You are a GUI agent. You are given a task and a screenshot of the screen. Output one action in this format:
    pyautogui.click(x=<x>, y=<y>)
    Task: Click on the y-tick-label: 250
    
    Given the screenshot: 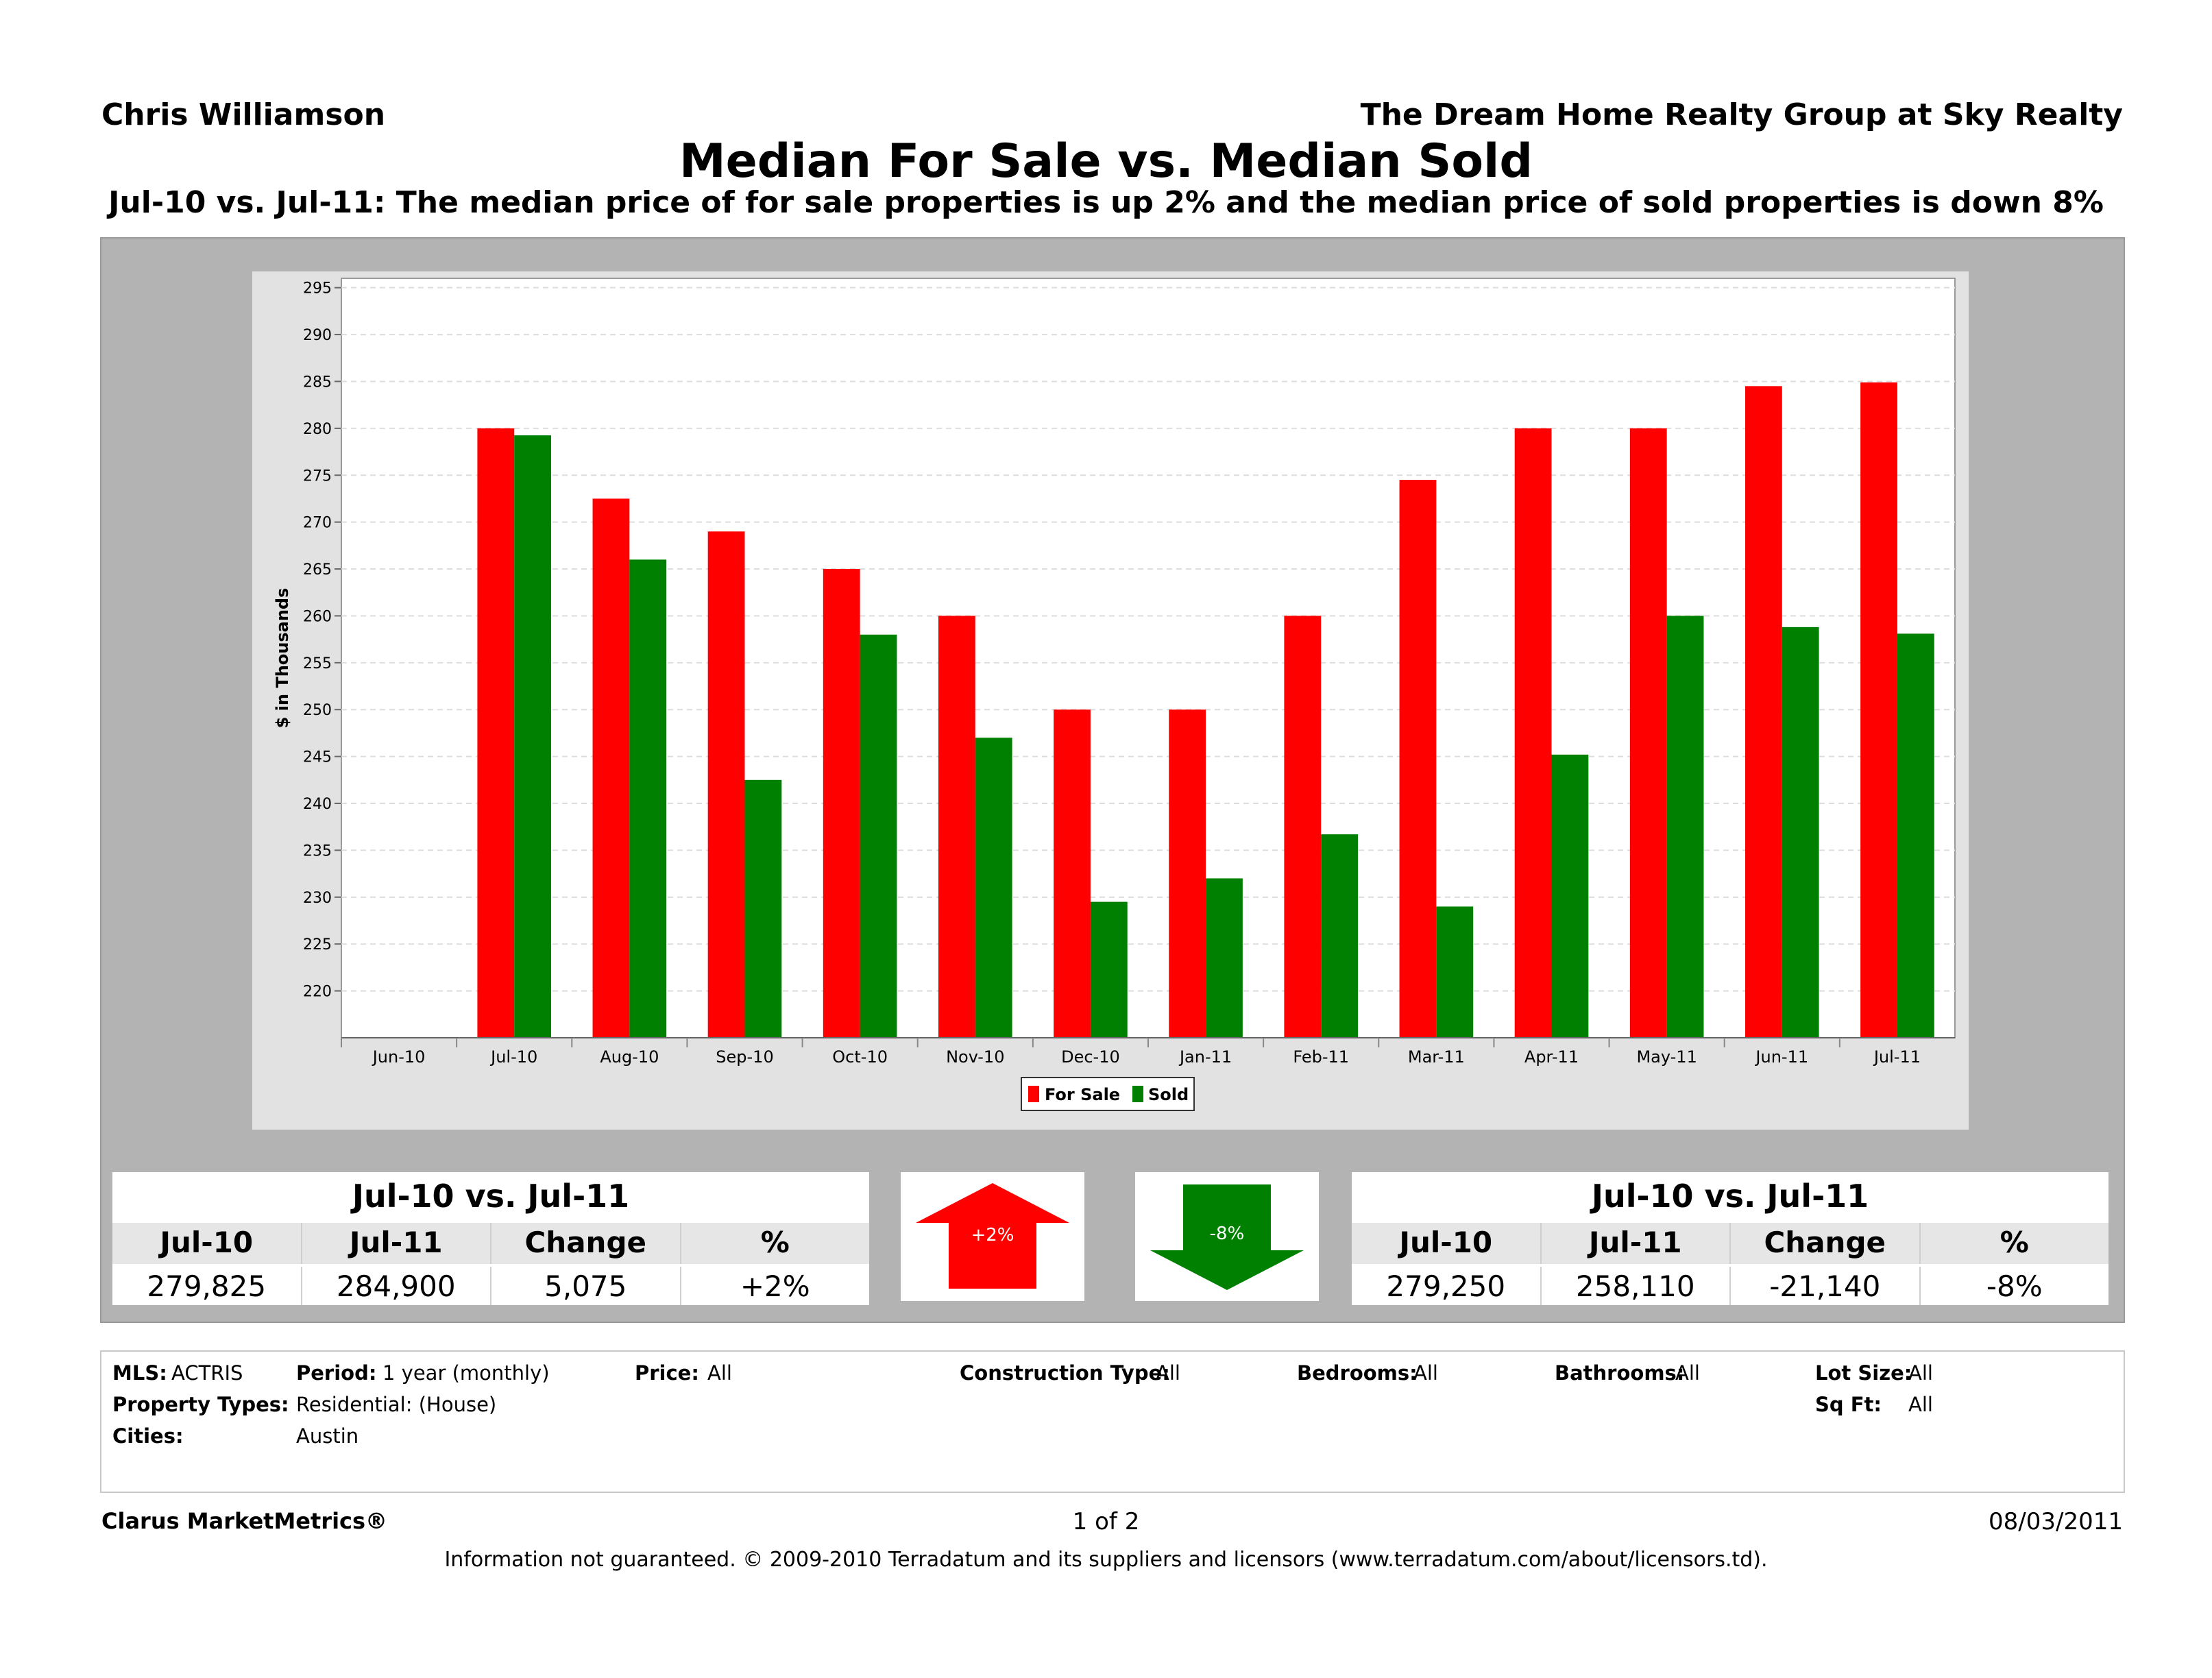 What is the action you would take?
    pyautogui.click(x=317, y=710)
    